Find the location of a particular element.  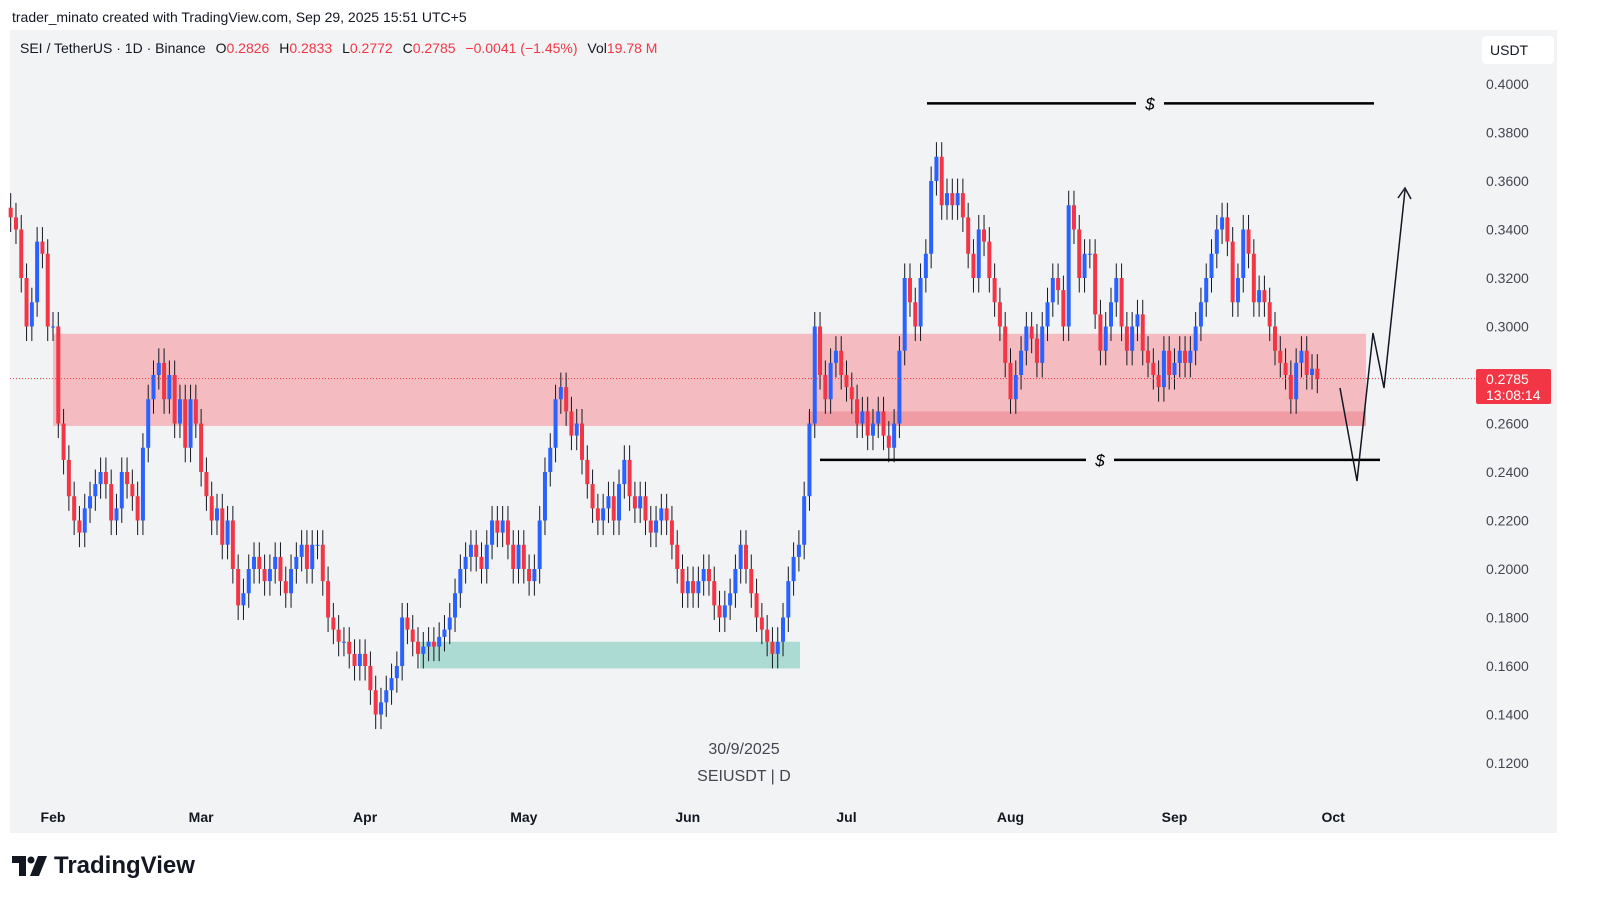

time-tick: Apr is located at coordinates (365, 817).